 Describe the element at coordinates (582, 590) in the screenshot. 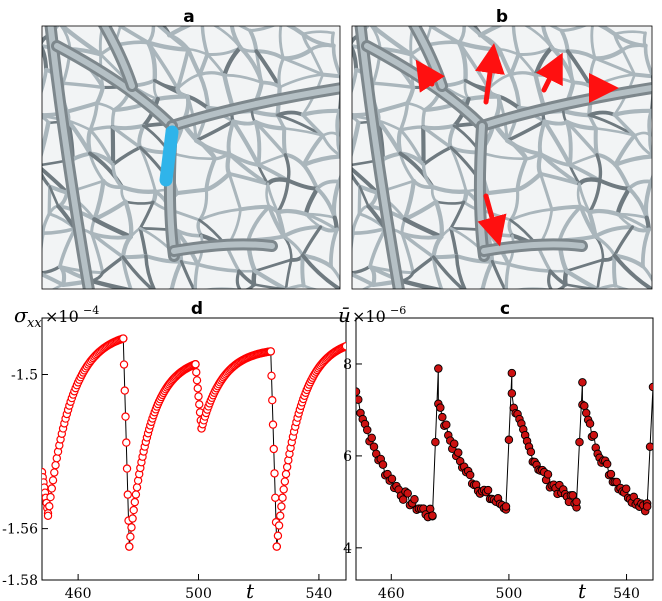

I see `chart-c-xlabel: t` at that location.